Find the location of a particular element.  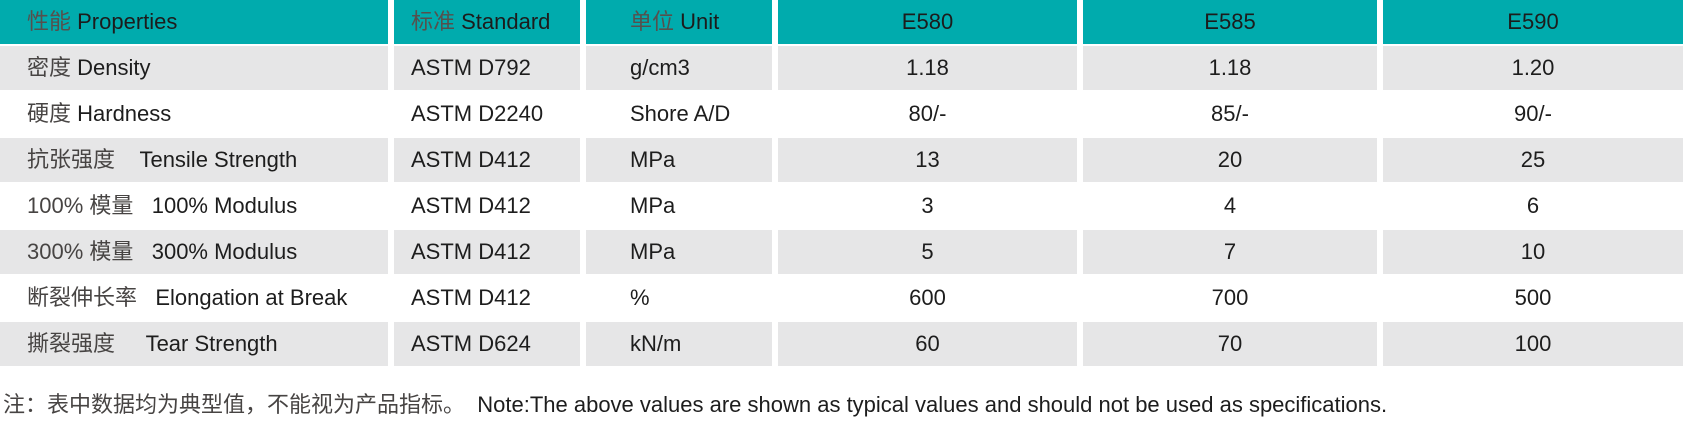

column-header-standard: 标准 Standard is located at coordinates (490, 22).